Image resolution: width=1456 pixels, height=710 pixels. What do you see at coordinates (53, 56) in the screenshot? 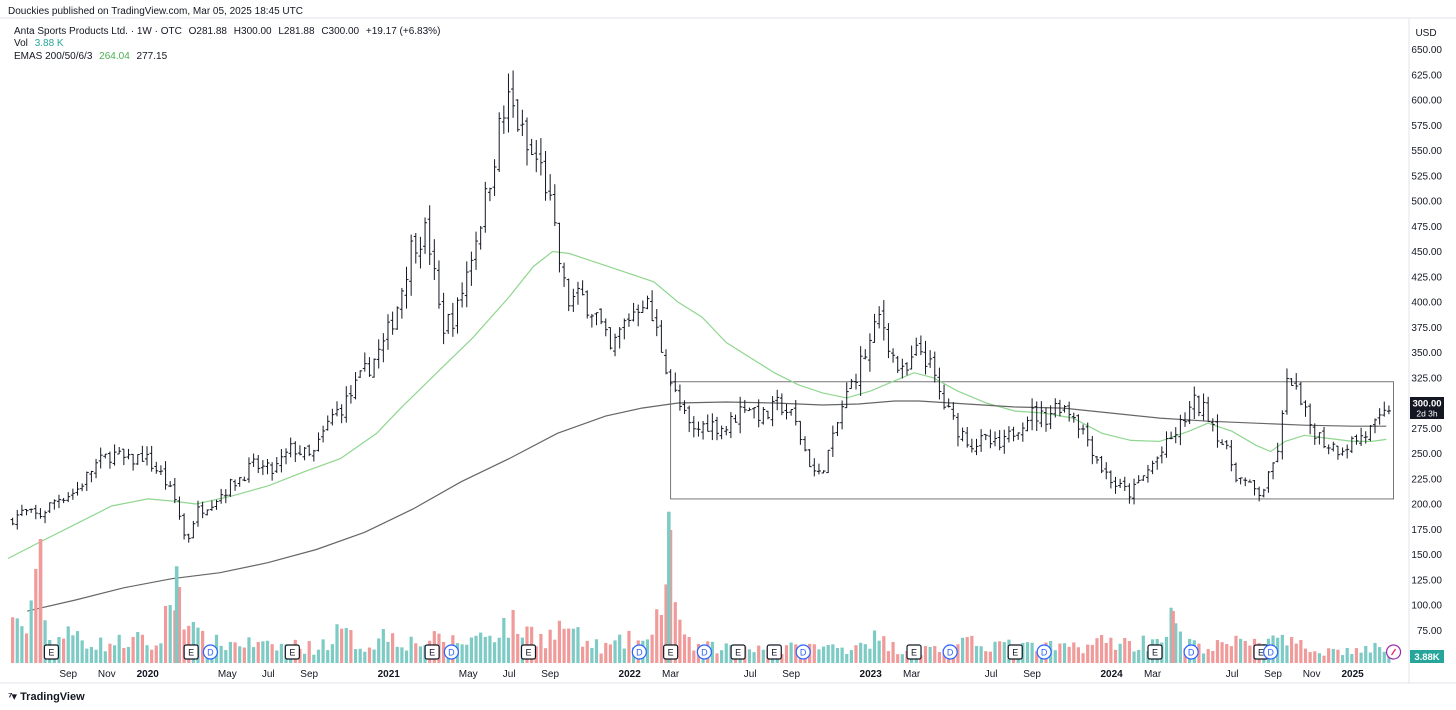
I see `legend-emas-label: EMAS 200/50/6/3` at bounding box center [53, 56].